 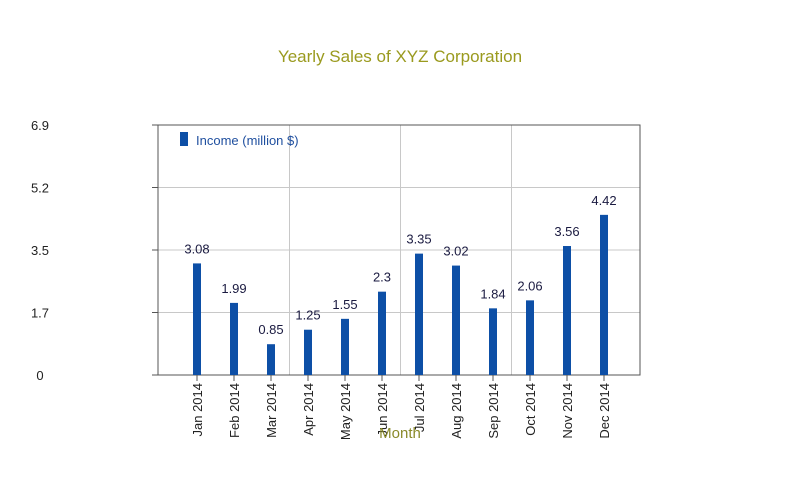 I want to click on x-tick-label: Dec 2014, so click(x=604, y=411).